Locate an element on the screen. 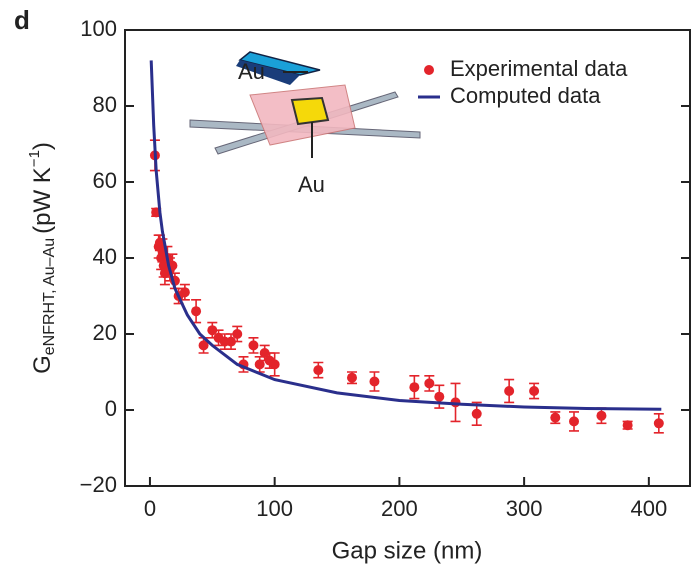 Image resolution: width=698 pixels, height=571 pixels. y-tick-label: 80 is located at coordinates (105, 104).